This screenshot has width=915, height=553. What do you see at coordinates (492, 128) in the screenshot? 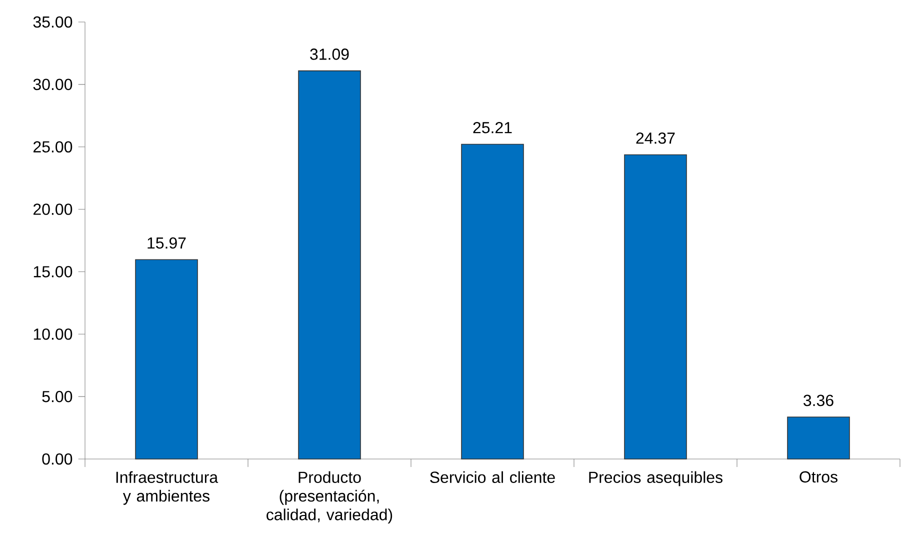
I see `data-label: 25.21` at bounding box center [492, 128].